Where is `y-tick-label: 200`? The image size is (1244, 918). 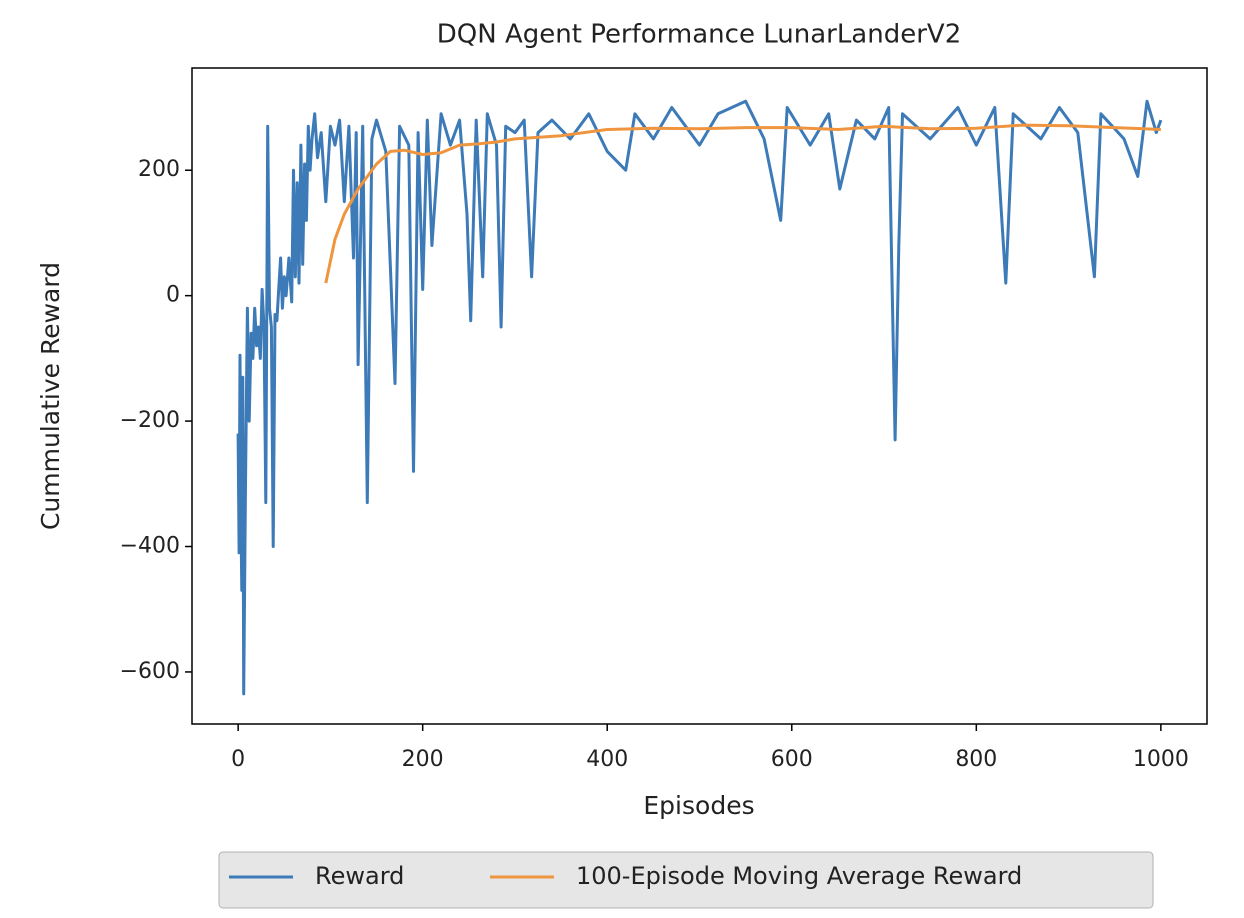
y-tick-label: 200 is located at coordinates (159, 169).